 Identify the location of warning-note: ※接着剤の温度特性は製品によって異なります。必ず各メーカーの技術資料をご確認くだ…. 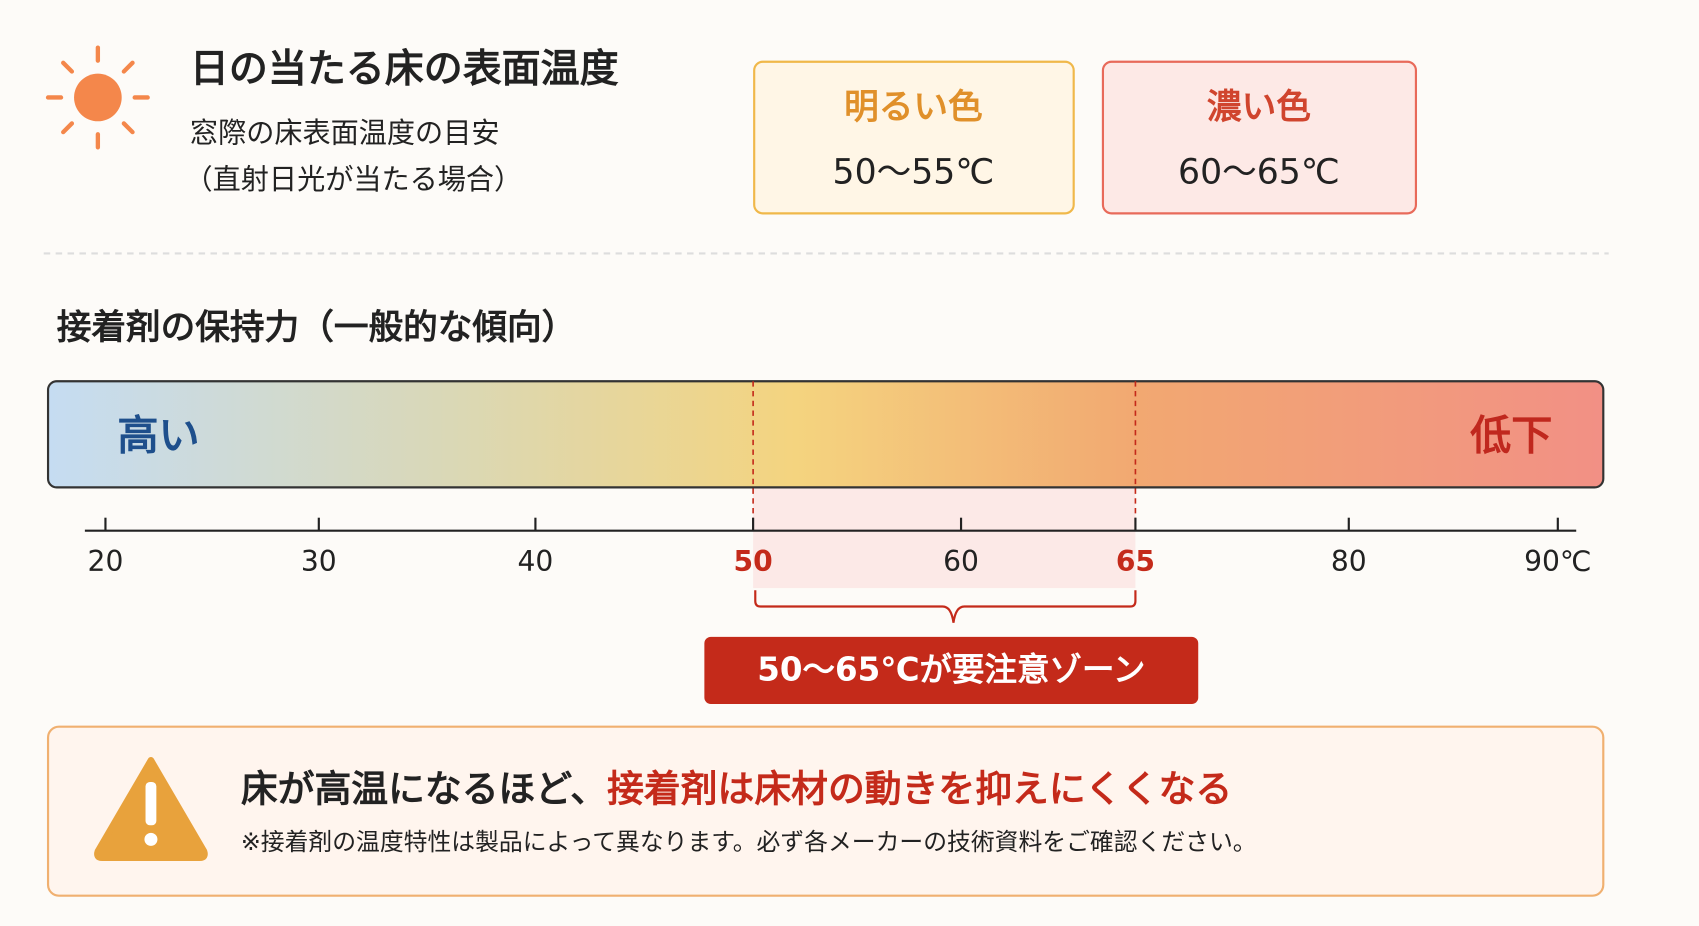
(749, 842).